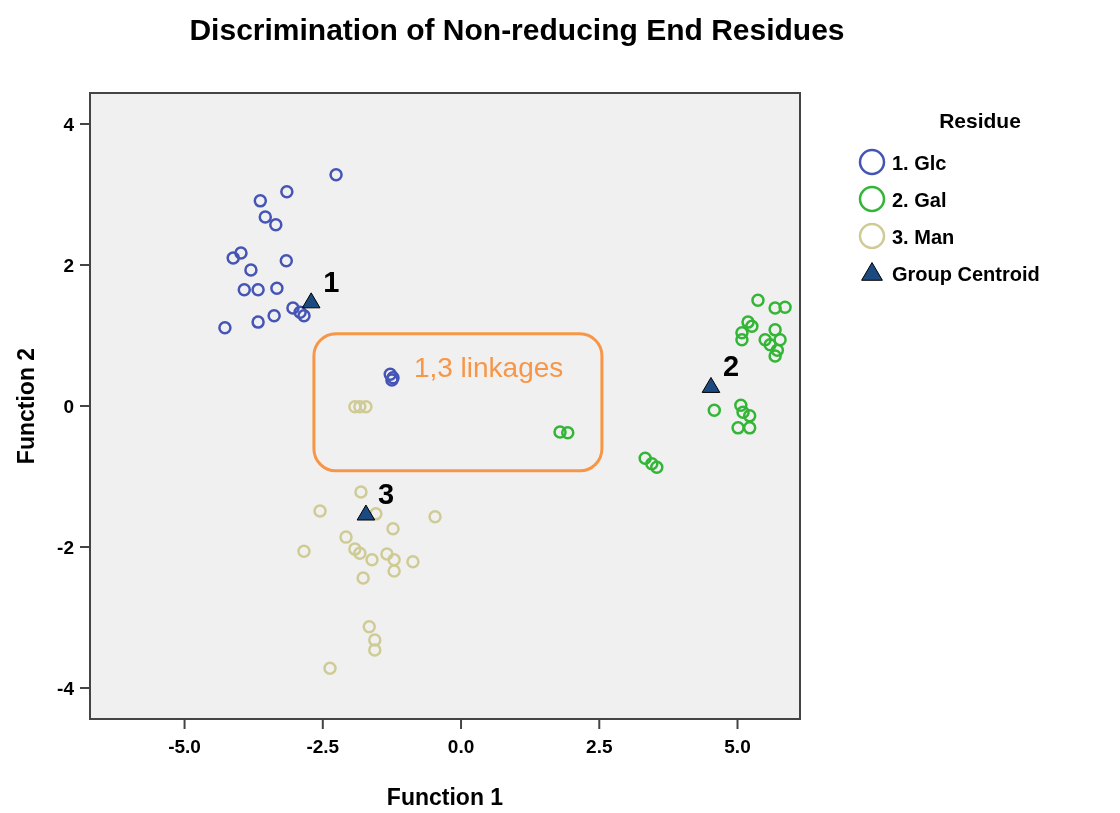  Describe the element at coordinates (919, 200) in the screenshot. I see `legend-label: 2. Gal` at that location.